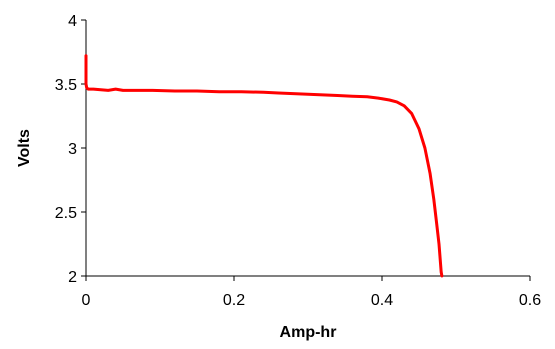 The image size is (555, 349). What do you see at coordinates (72, 277) in the screenshot?
I see `y-tick-label: 2` at bounding box center [72, 277].